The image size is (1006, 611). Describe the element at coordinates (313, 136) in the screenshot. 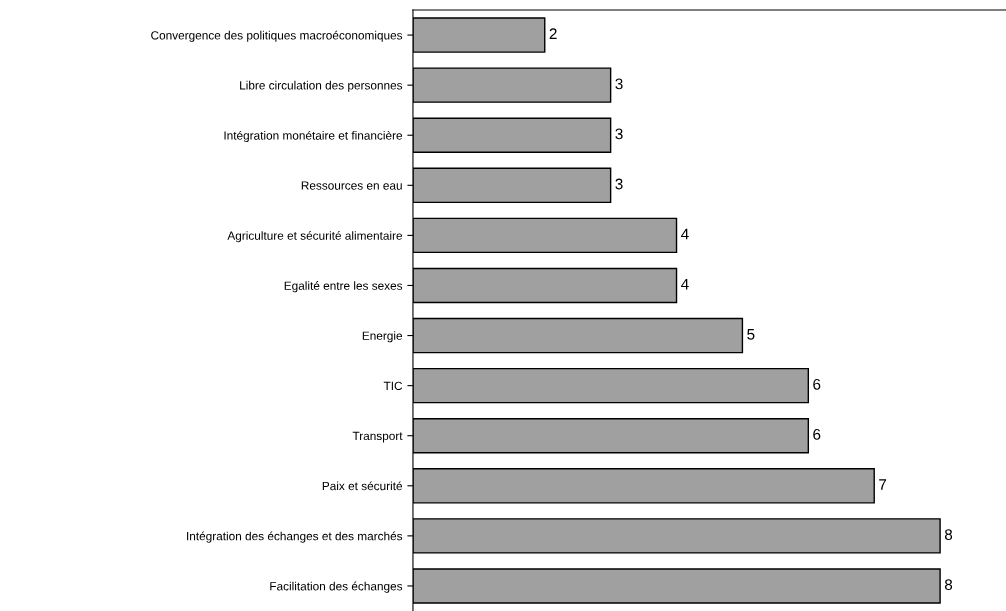

I see `y-tick-label: Intégration monétaire et financière` at that location.